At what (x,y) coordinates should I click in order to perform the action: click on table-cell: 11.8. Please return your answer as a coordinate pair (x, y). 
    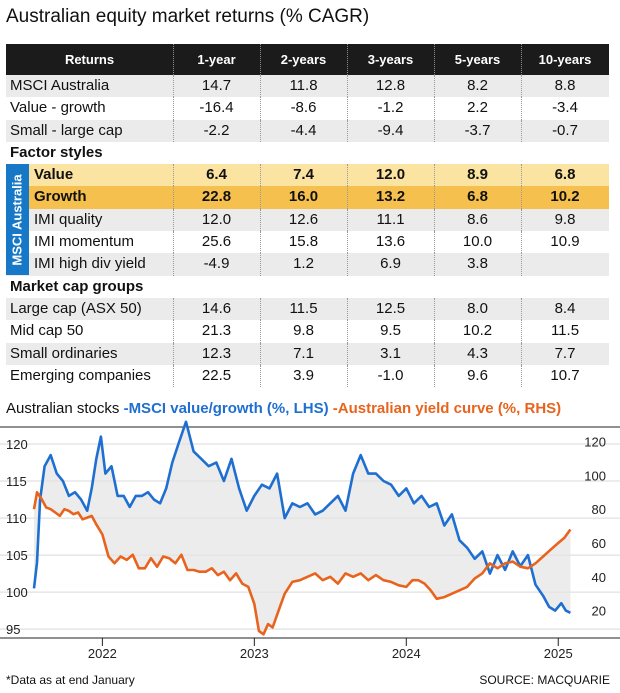
    Looking at the image, I should click on (303, 85).